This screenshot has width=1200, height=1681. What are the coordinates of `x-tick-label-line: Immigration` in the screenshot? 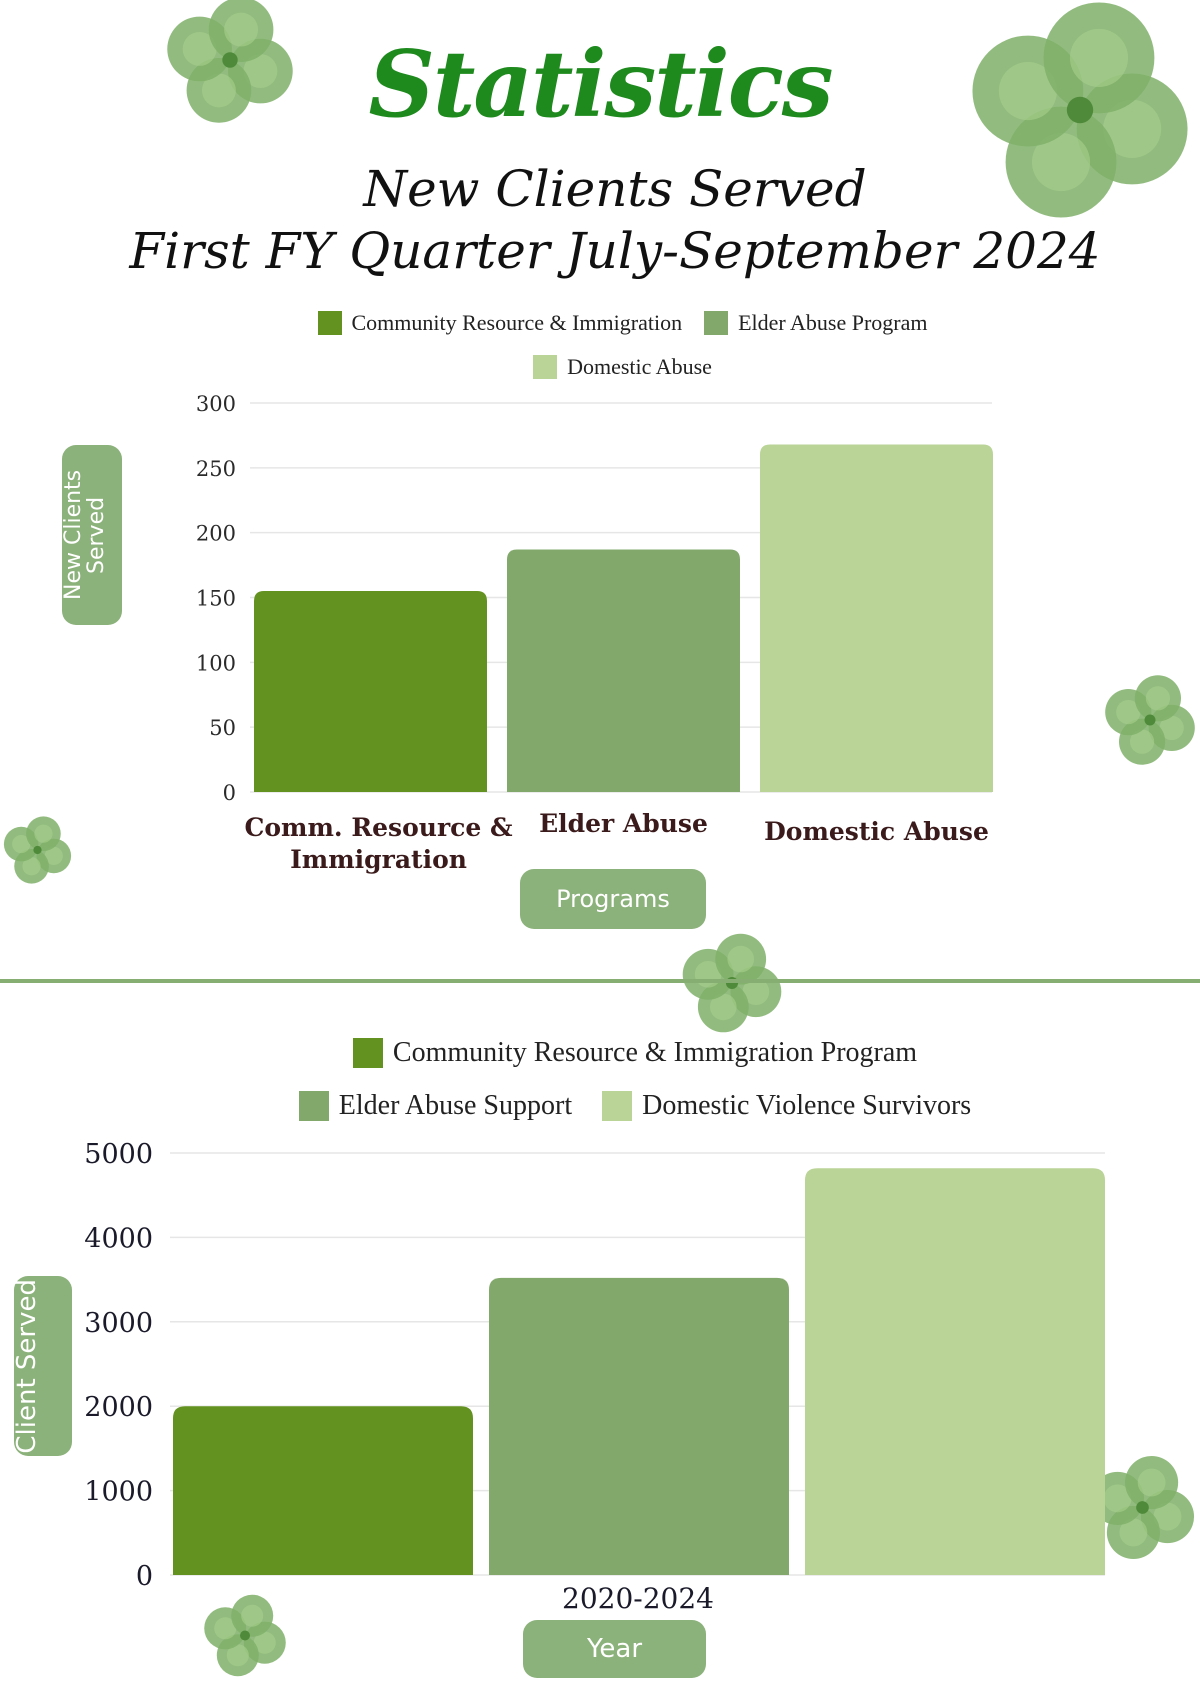 It's located at (378, 859).